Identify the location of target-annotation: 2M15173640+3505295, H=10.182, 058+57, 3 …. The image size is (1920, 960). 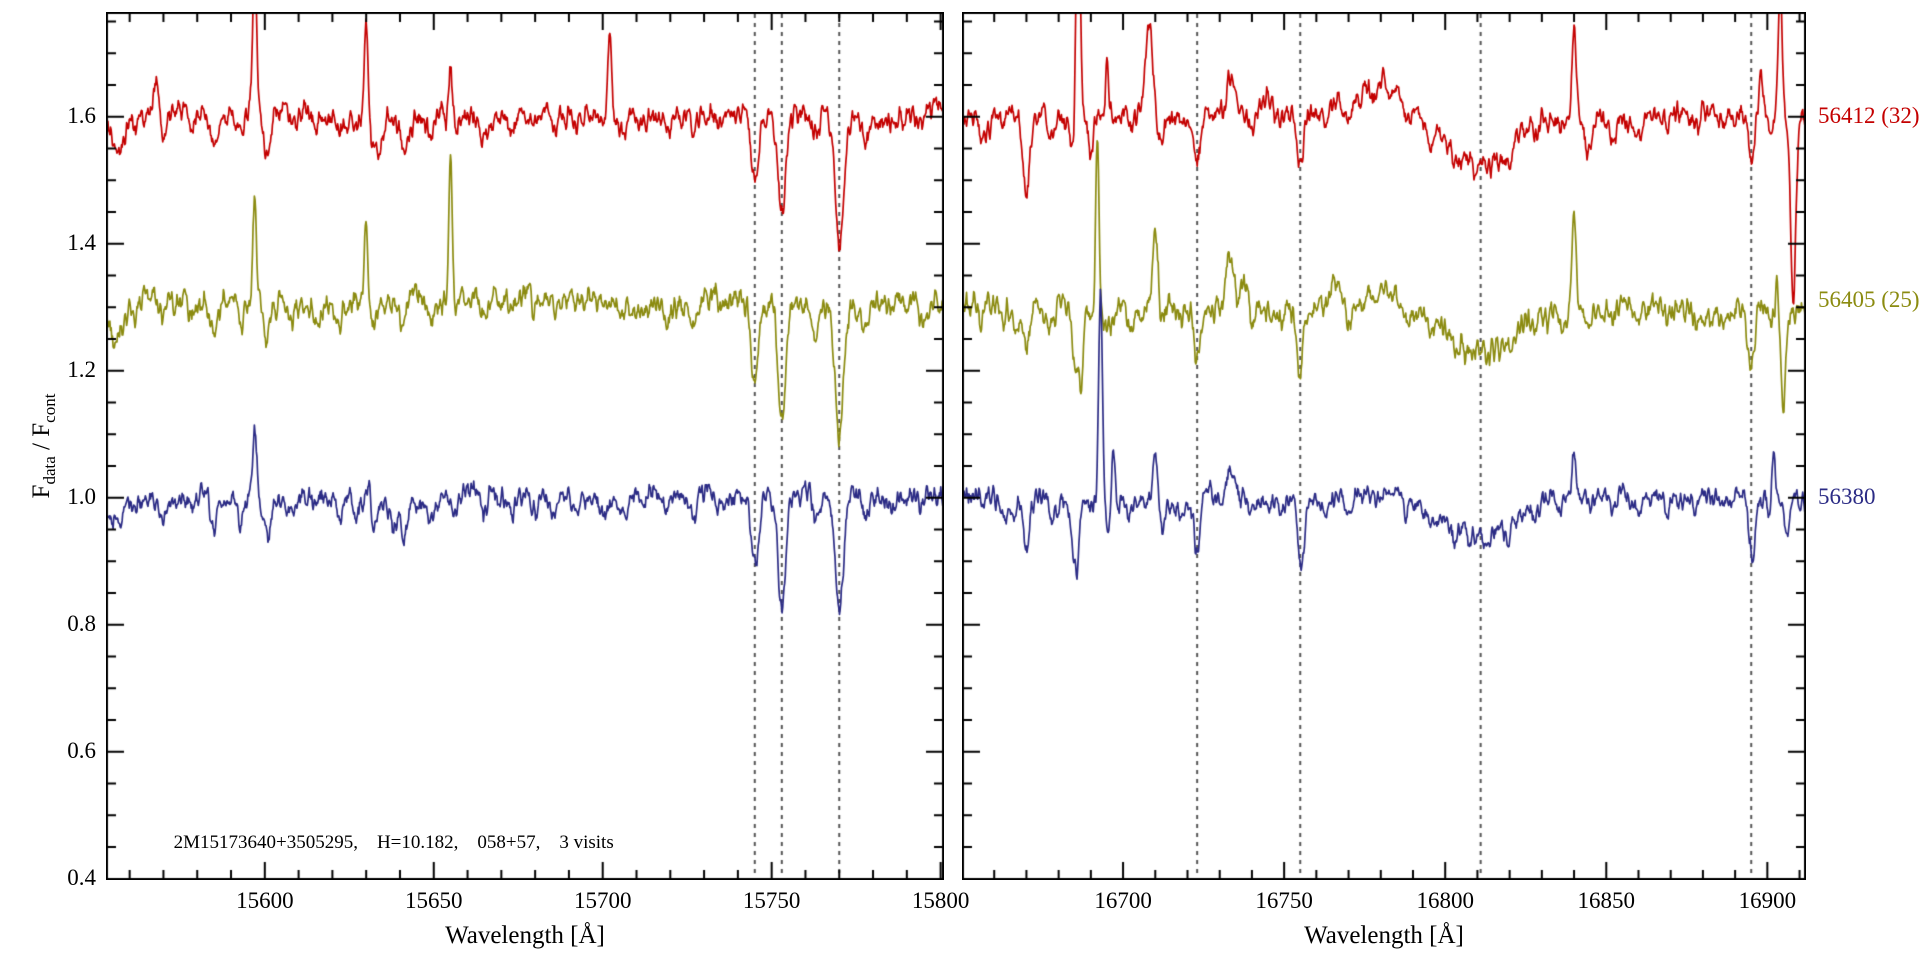
(393, 842).